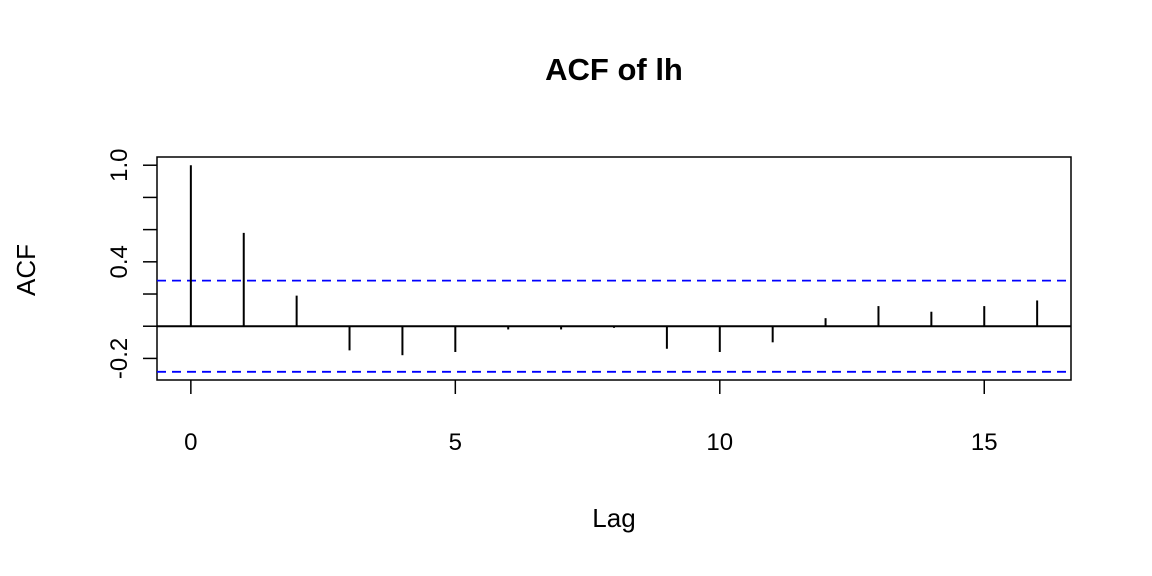  Describe the element at coordinates (614, 69) in the screenshot. I see `chart-title: ACF of lh` at that location.